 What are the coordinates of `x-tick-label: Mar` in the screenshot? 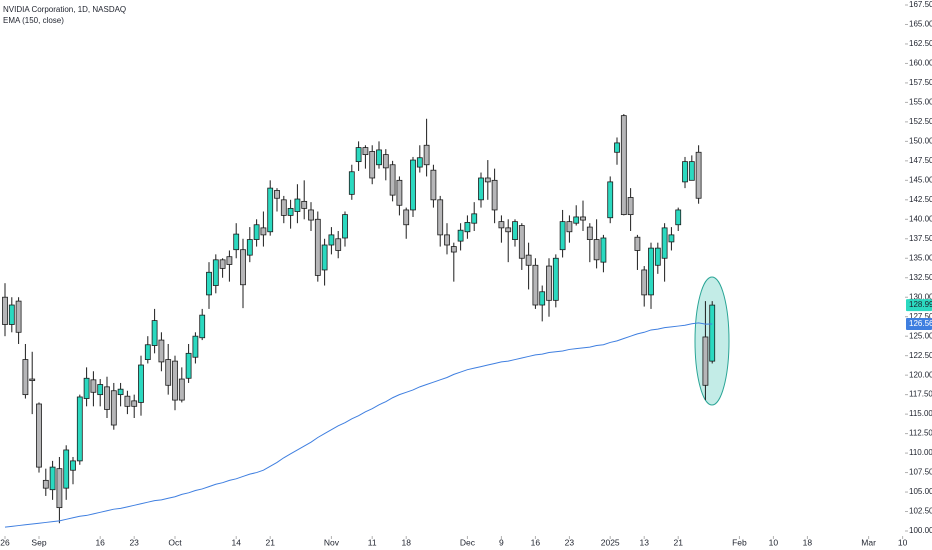 It's located at (868, 542).